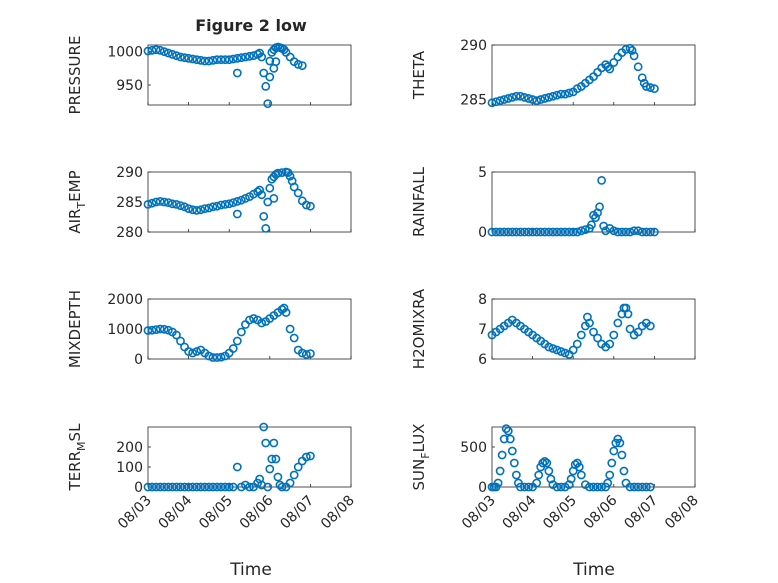  I want to click on y-tick-label: 7, so click(482, 330).